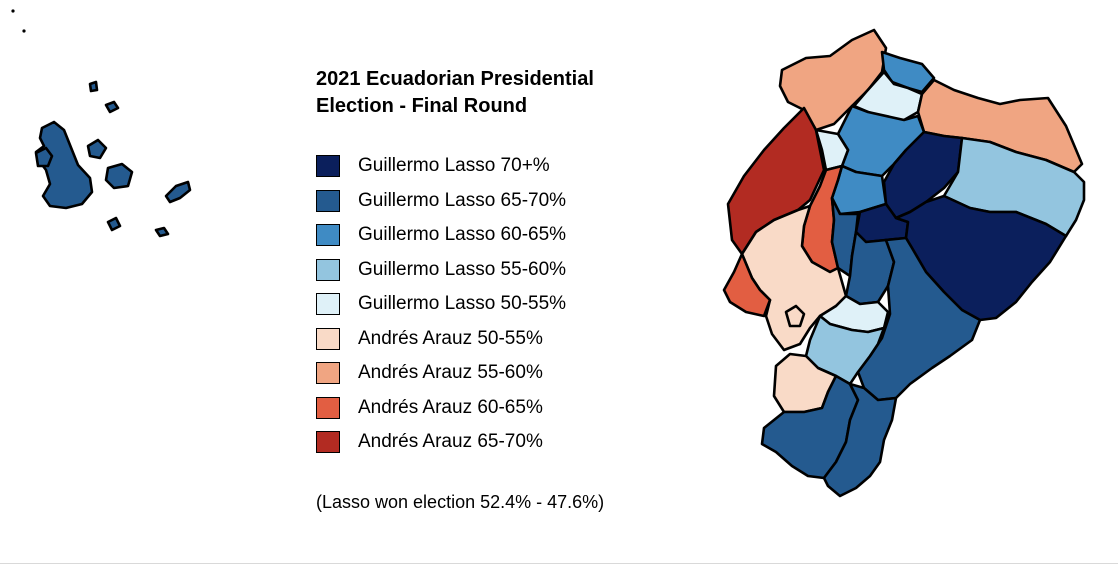 The height and width of the screenshot is (566, 1118). I want to click on legend-item: Andrés Arauz 50-55%, so click(441, 339).